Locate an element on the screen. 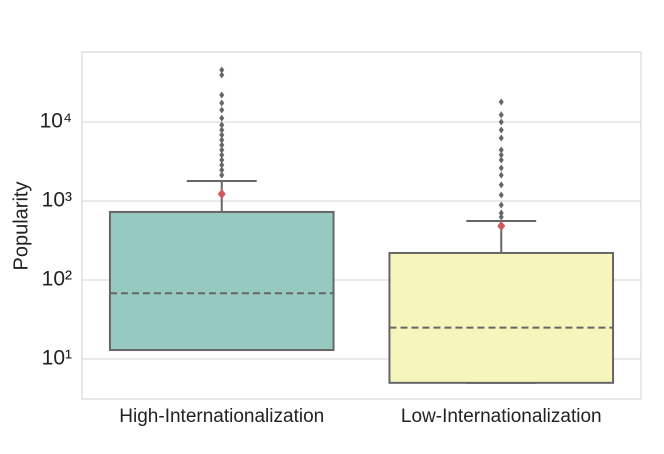 The image size is (664, 454). x-tick-label: High-Internationalization is located at coordinates (221, 416).